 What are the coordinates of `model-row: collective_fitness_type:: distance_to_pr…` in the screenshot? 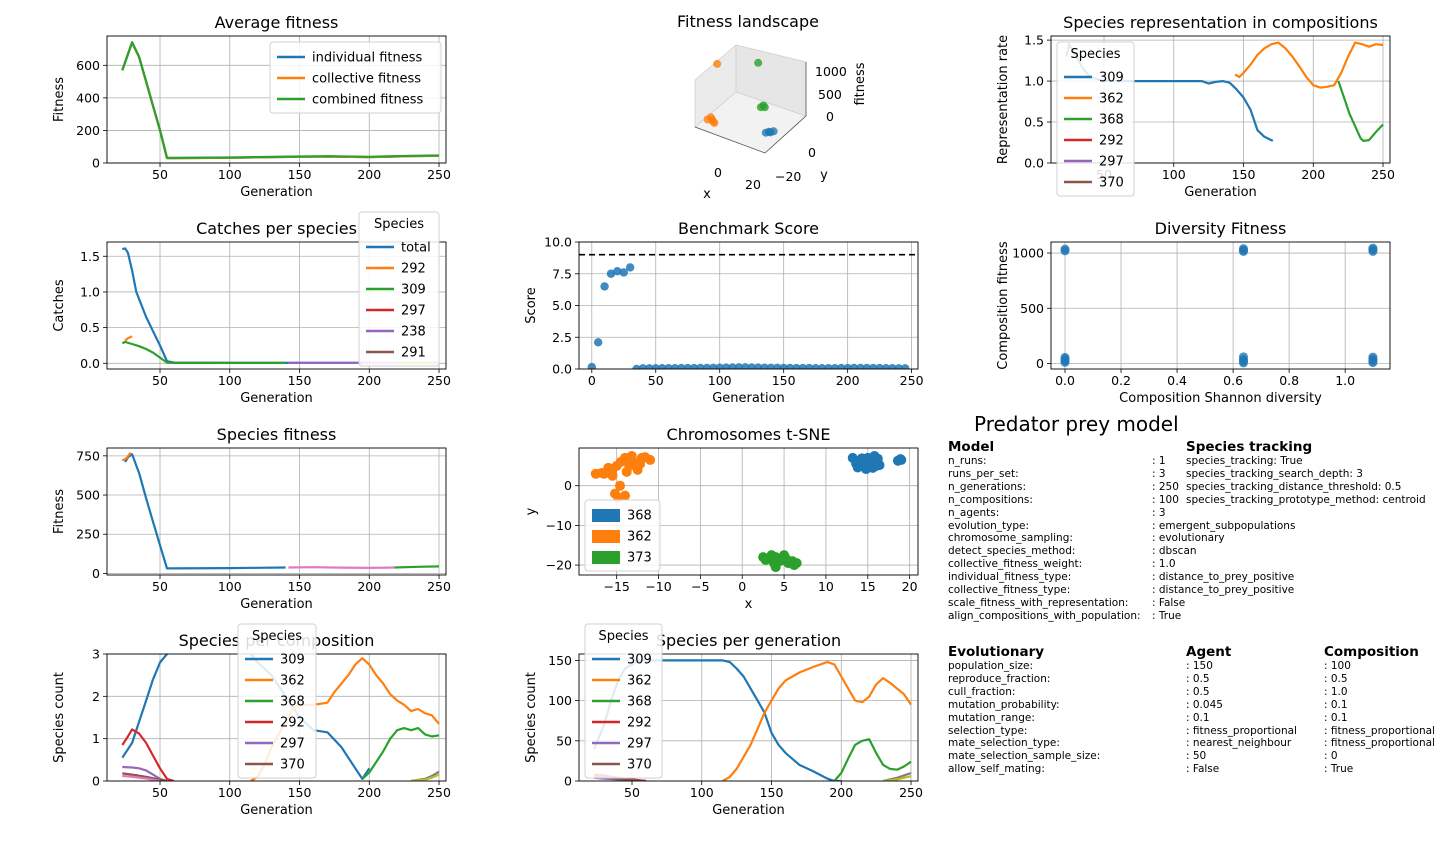 It's located at (1121, 590).